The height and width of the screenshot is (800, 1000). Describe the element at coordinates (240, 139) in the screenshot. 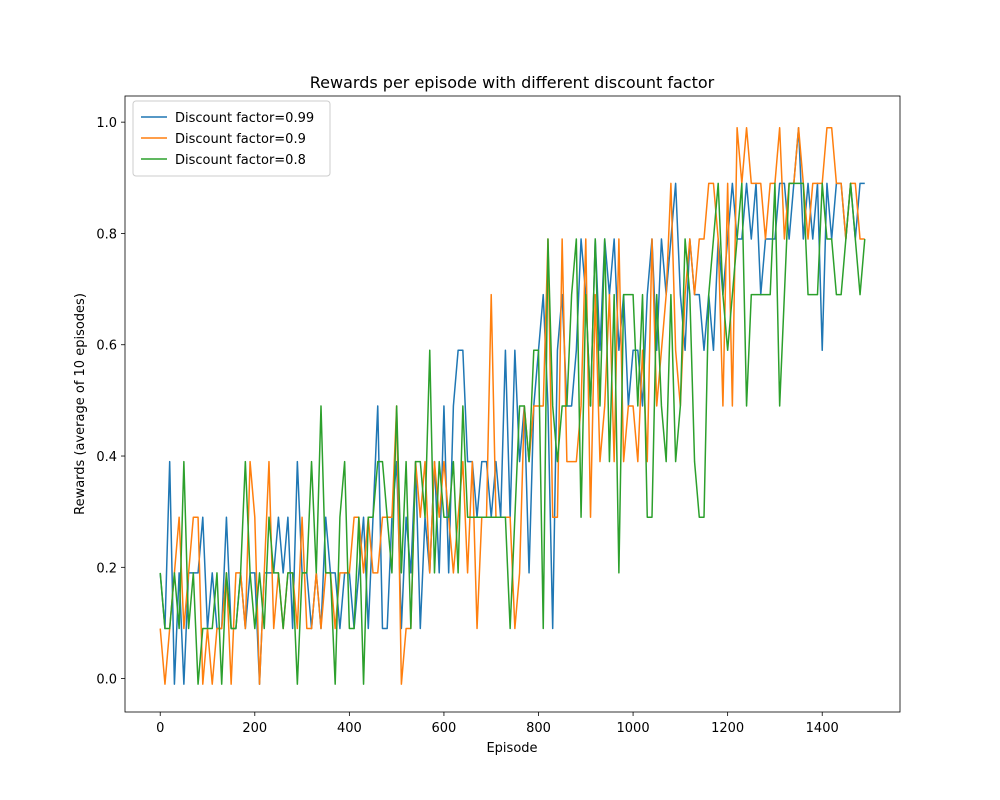

I see `legend-label: Discount factor=0.9` at that location.